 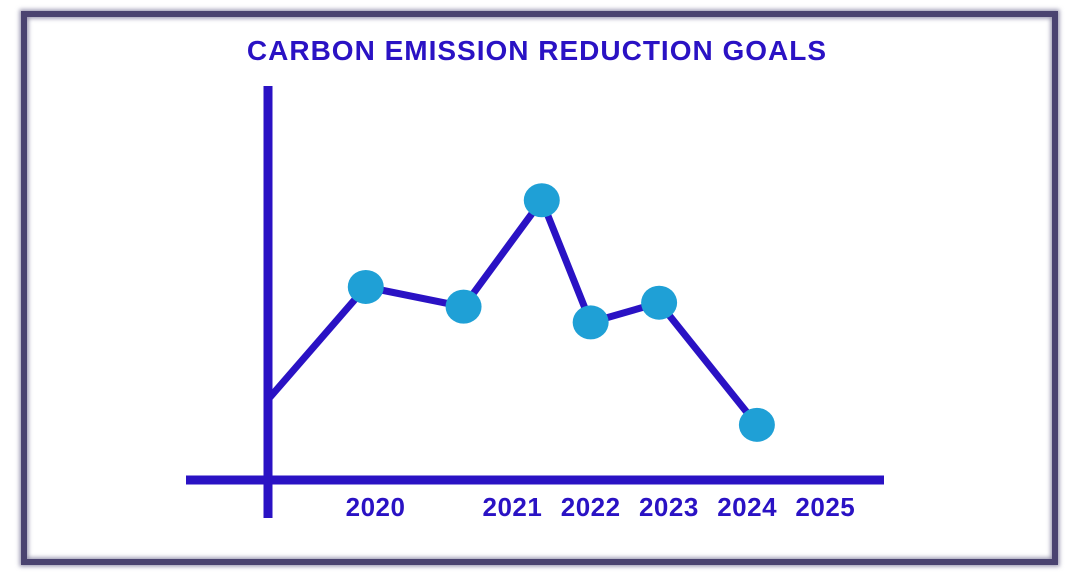 What do you see at coordinates (669, 507) in the screenshot?
I see `x-tick-label: 2023` at bounding box center [669, 507].